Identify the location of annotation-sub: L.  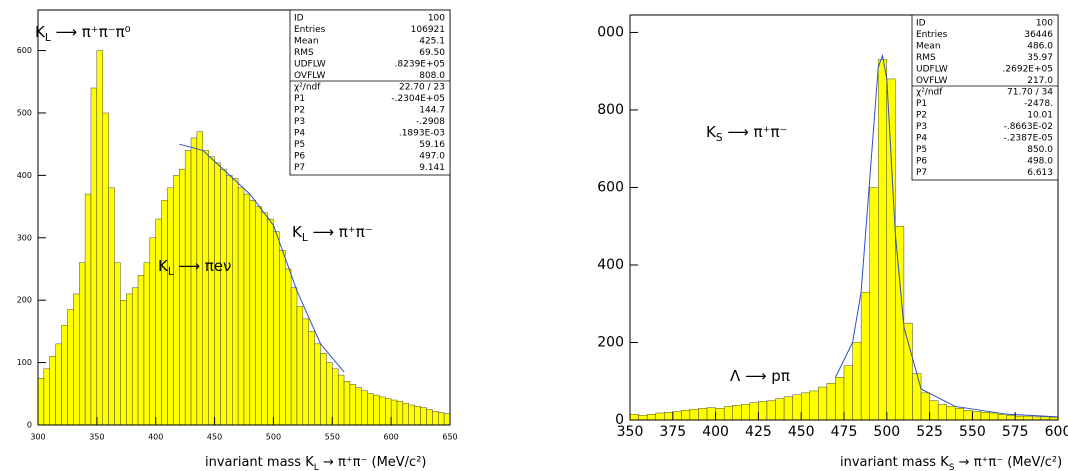
(171, 272).